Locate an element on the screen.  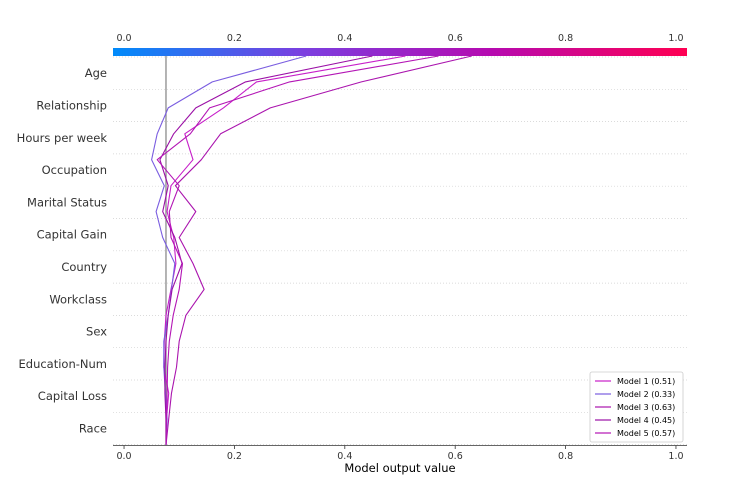
top-tick-label: 0.6 is located at coordinates (455, 38).